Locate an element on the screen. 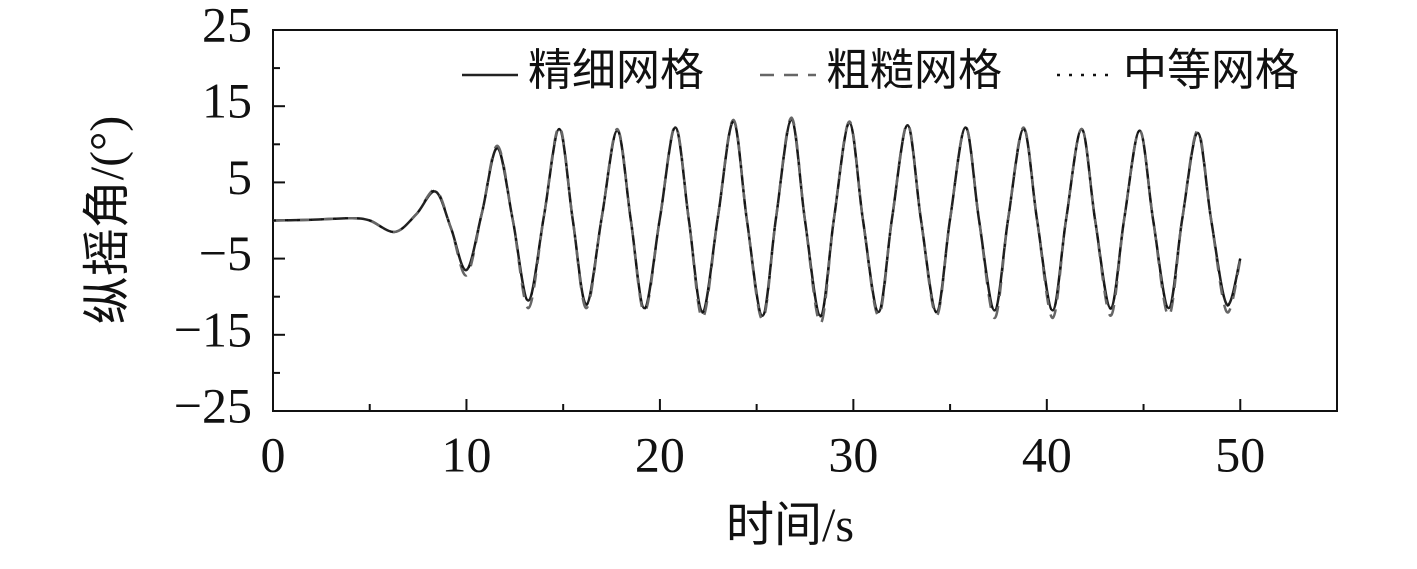 This screenshot has height=569, width=1417. y-tick-label: −25 is located at coordinates (213, 405).